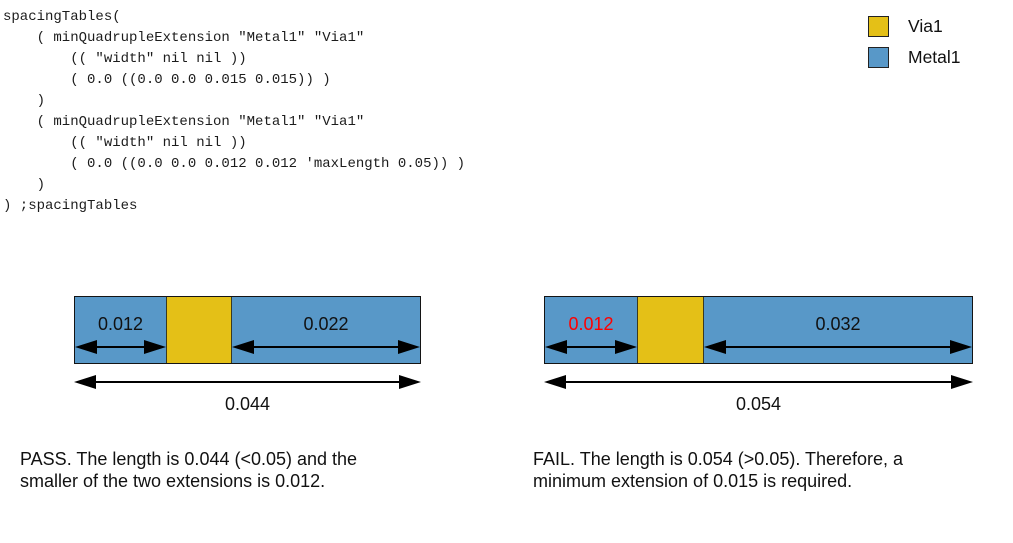 This screenshot has height=543, width=1013. I want to click on pass-left-extension-label: 0.012, so click(120, 324).